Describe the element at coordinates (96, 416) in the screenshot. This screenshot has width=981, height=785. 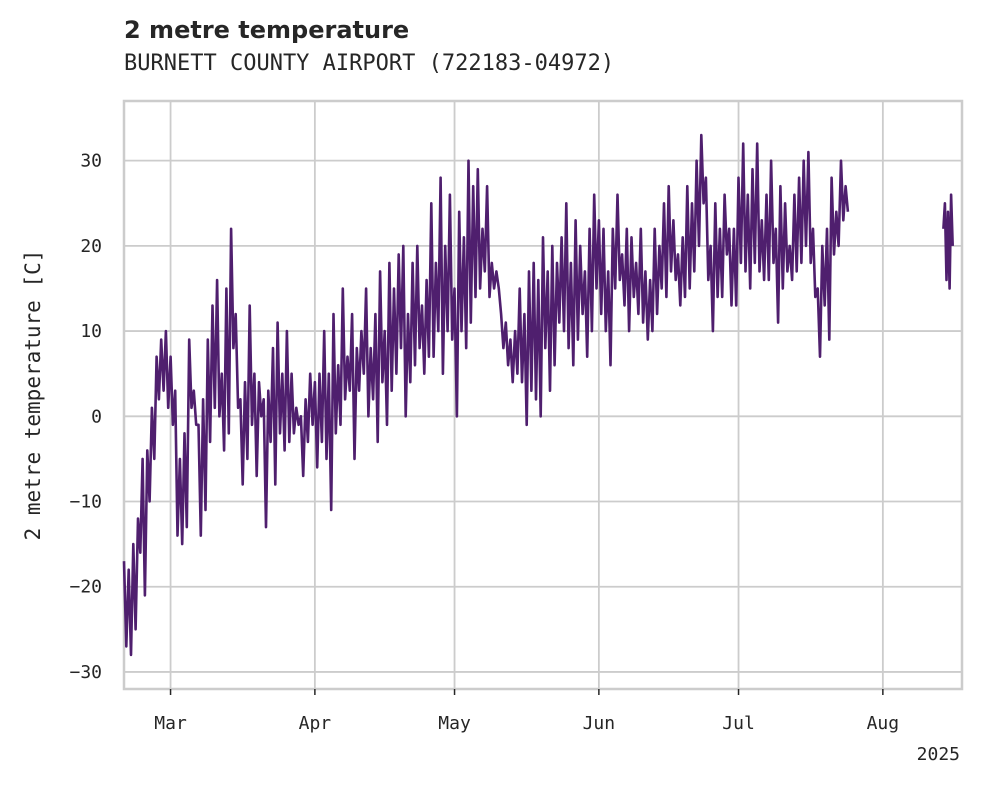
I see `y-tick-label: 0` at that location.